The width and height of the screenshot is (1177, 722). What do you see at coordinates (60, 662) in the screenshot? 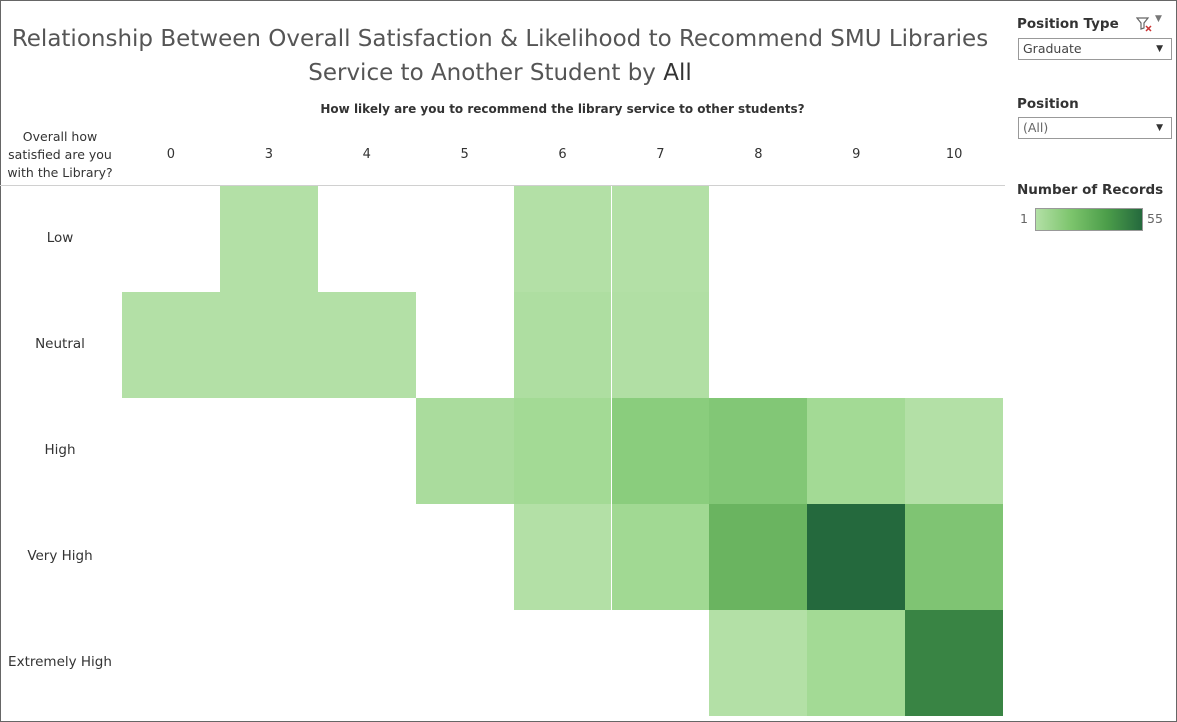
I see `row-header: Extremely High` at bounding box center [60, 662].